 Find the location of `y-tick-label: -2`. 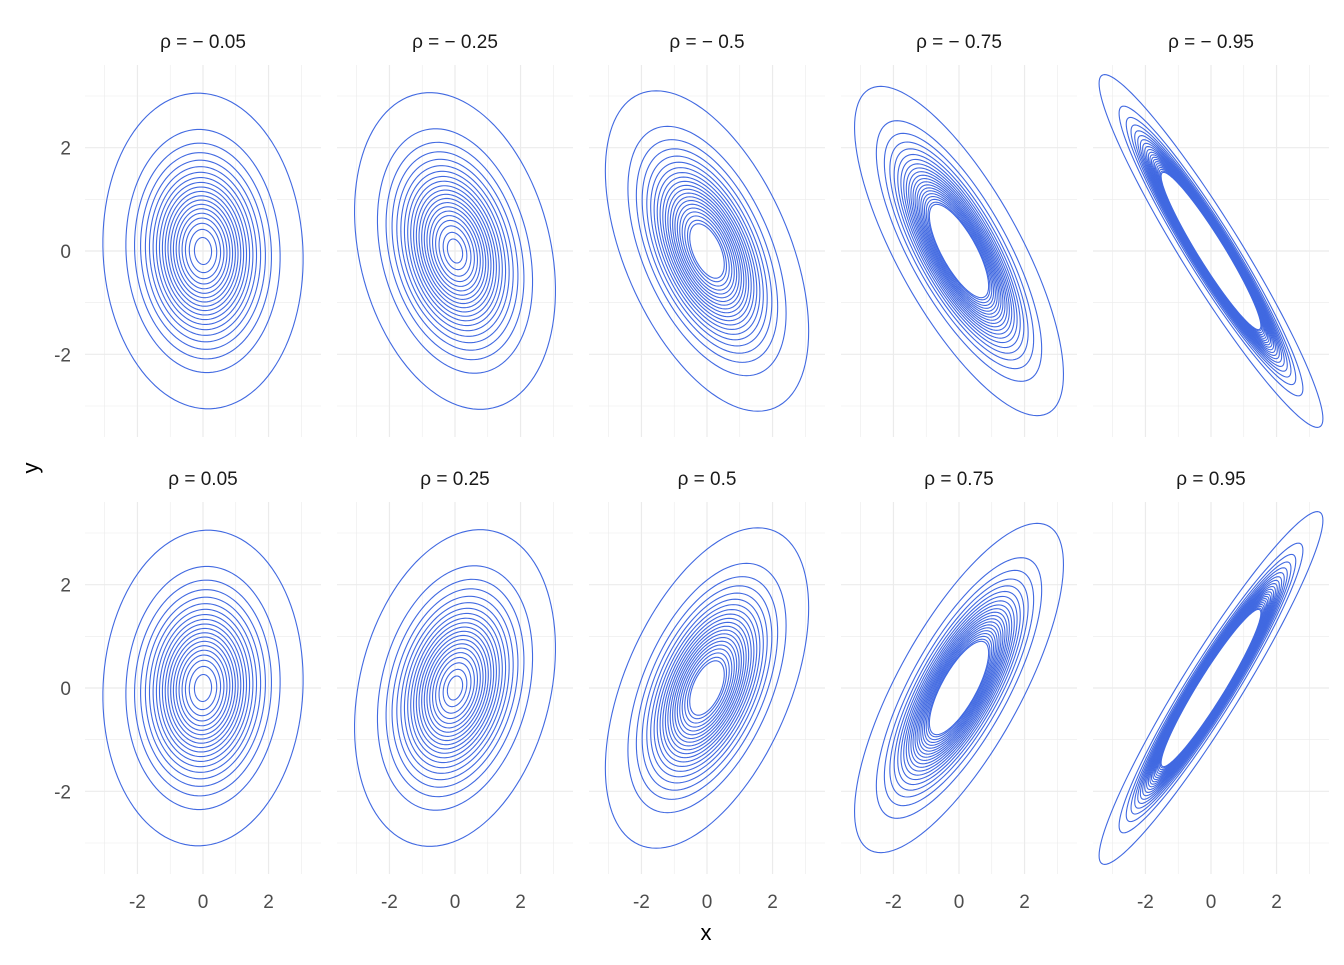

y-tick-label: -2 is located at coordinates (62, 792).